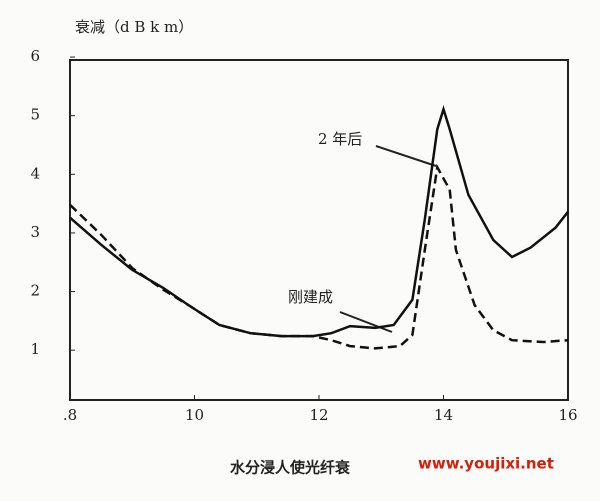 This screenshot has width=600, height=501. Describe the element at coordinates (35, 115) in the screenshot. I see `y-tick-label: 5` at that location.